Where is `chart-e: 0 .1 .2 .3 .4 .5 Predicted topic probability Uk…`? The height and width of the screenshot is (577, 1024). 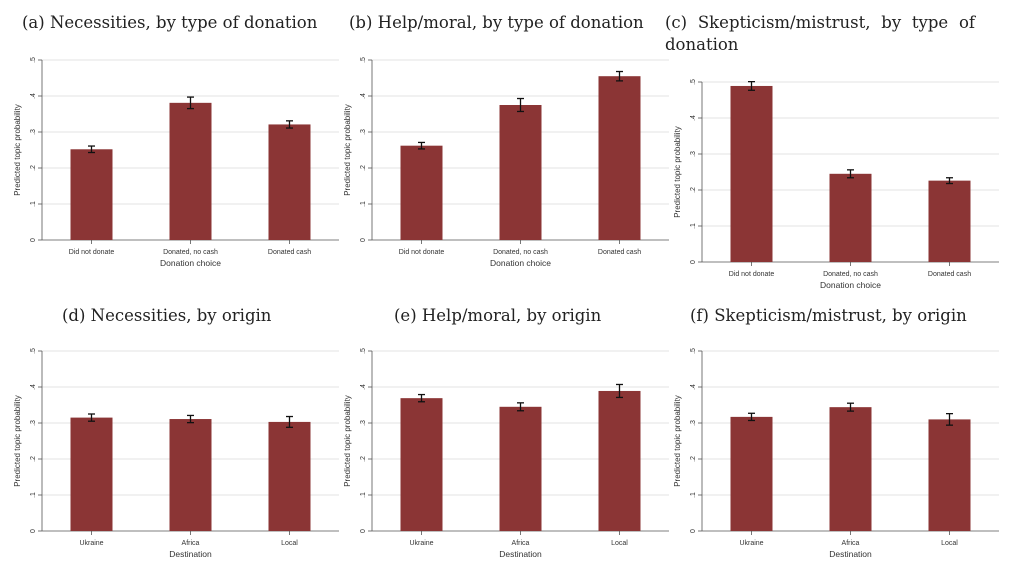 chart-e: 0 .1 .2 .3 .4 .5 Predicted topic probability Uk… is located at coordinates (506, 453).